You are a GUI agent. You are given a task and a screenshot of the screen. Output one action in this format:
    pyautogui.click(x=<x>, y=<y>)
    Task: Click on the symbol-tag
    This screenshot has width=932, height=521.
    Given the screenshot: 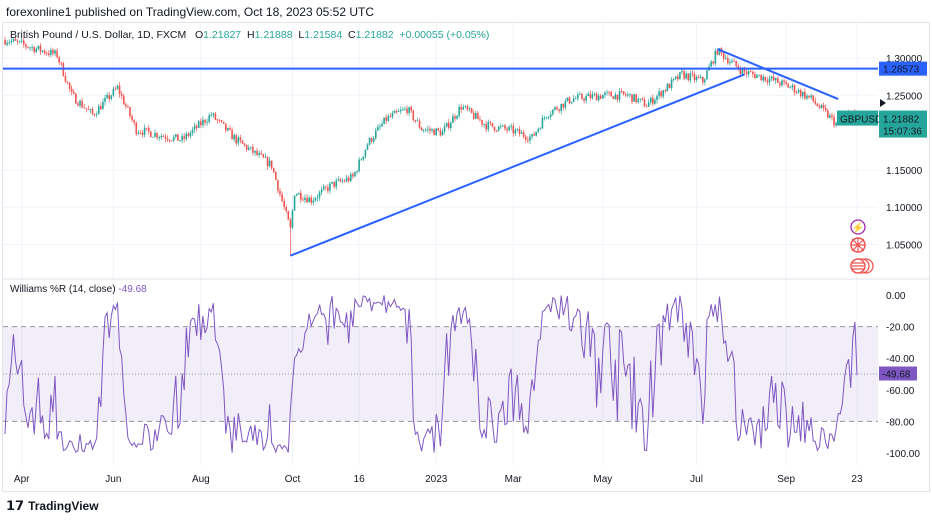 What is the action you would take?
    pyautogui.click(x=857, y=118)
    